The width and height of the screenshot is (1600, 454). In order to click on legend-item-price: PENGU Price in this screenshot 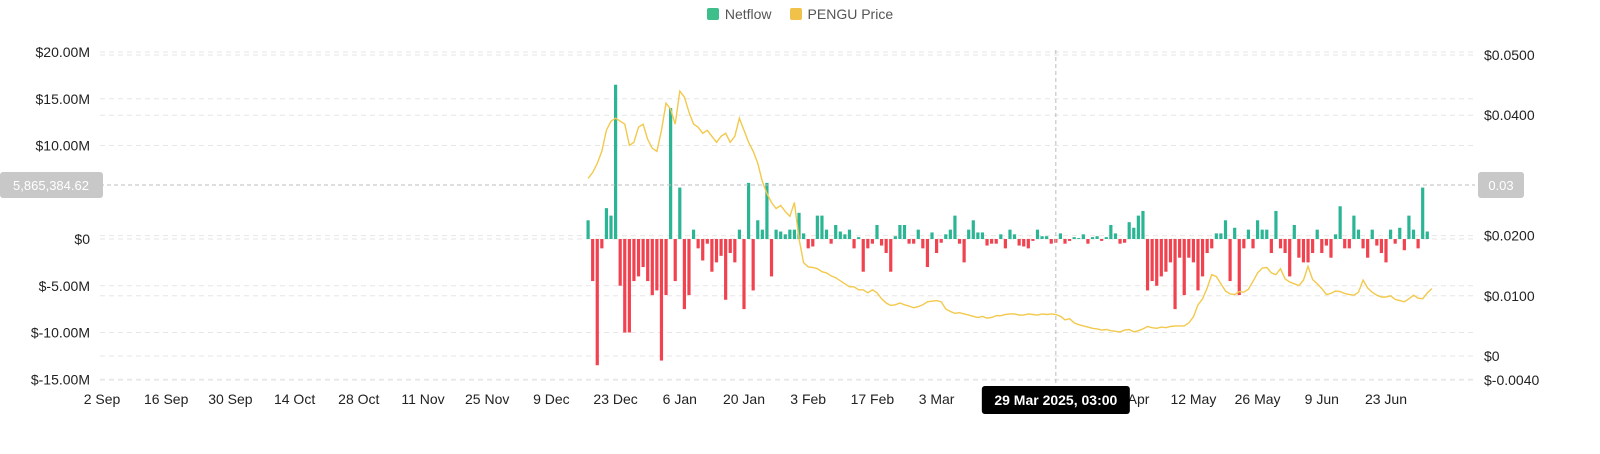, I will do `click(841, 14)`.